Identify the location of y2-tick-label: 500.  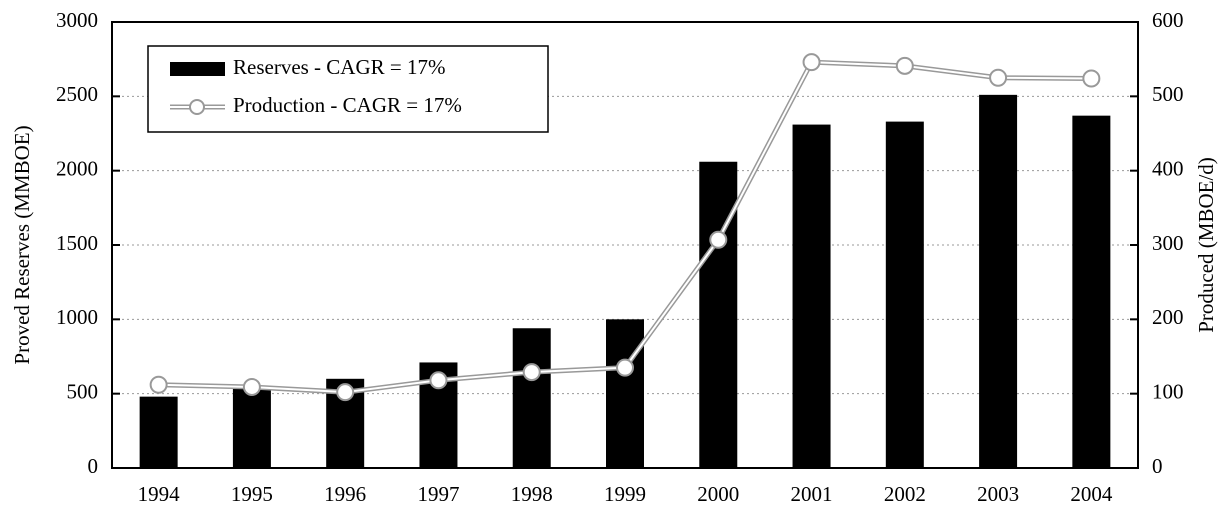
(1168, 94).